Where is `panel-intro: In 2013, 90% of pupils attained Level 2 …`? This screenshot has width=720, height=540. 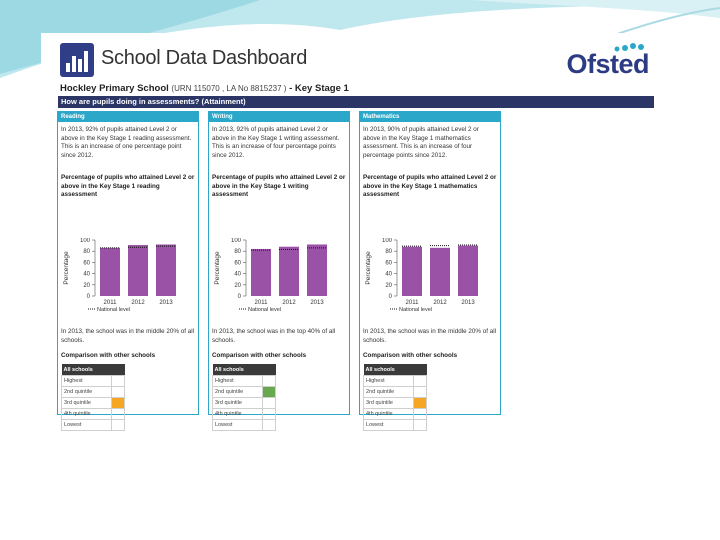
panel-intro: In 2013, 90% of pupils attained Level 2 … is located at coordinates (421, 142).